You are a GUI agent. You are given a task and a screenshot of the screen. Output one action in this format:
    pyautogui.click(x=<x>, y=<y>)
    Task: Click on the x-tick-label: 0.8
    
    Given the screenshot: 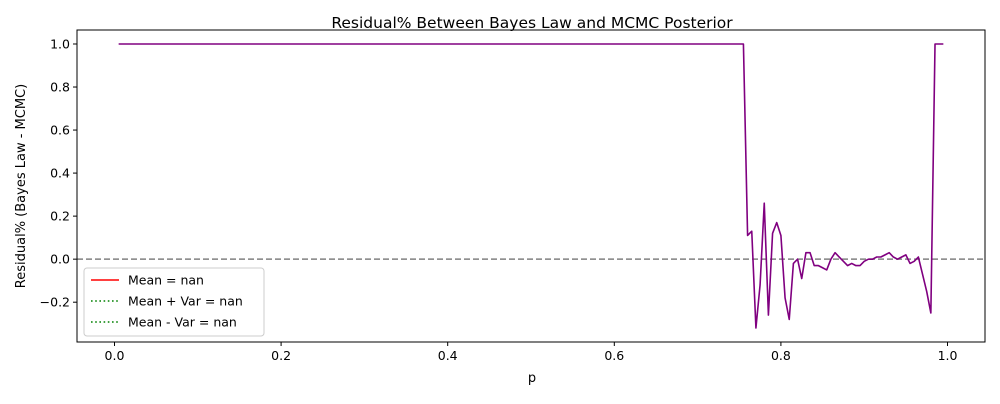 What is the action you would take?
    pyautogui.click(x=781, y=355)
    